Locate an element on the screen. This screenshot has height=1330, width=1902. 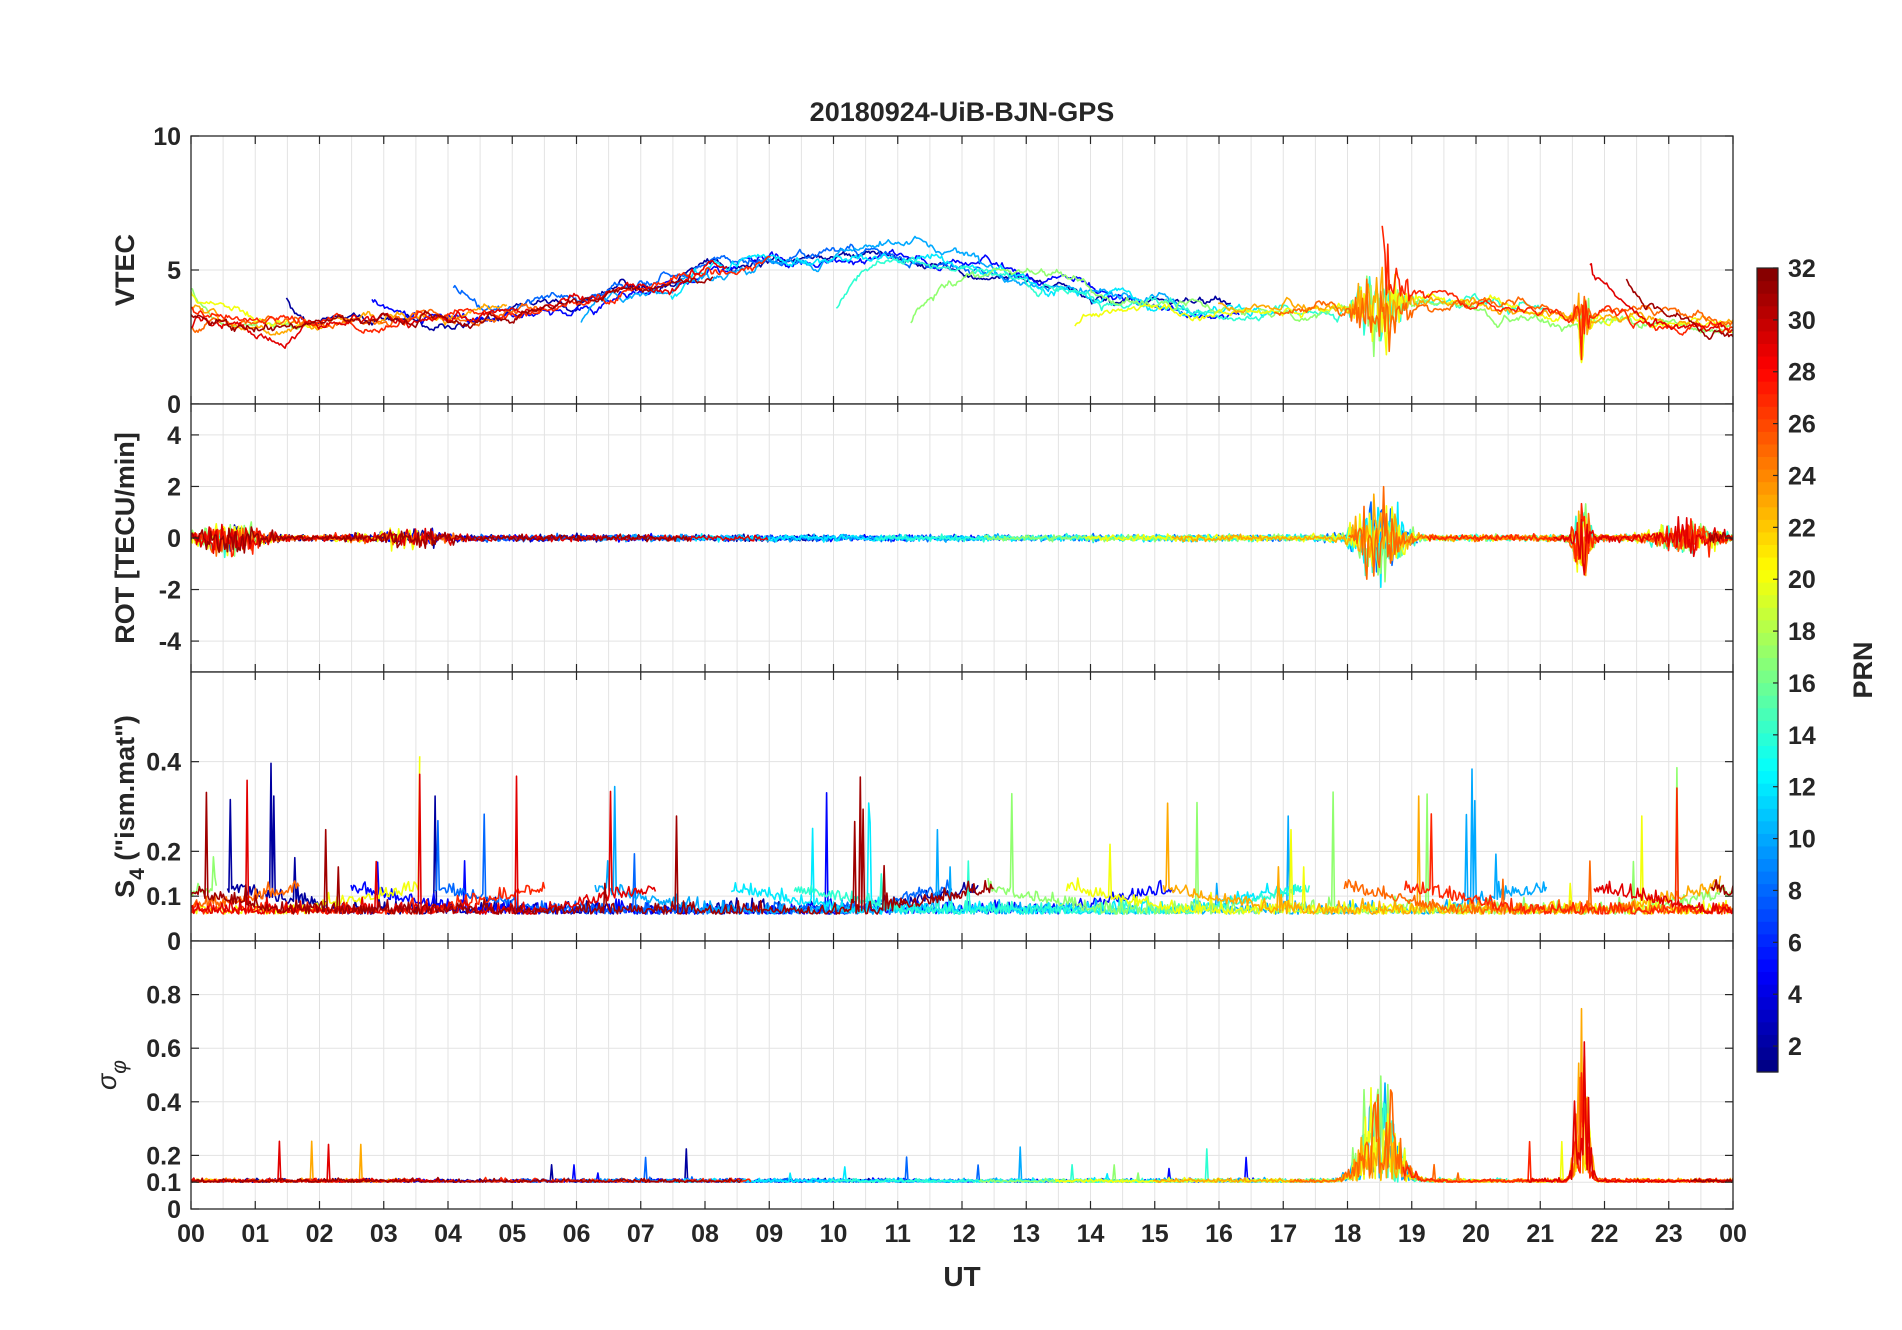
x-tick-label: 10 is located at coordinates (834, 1234).